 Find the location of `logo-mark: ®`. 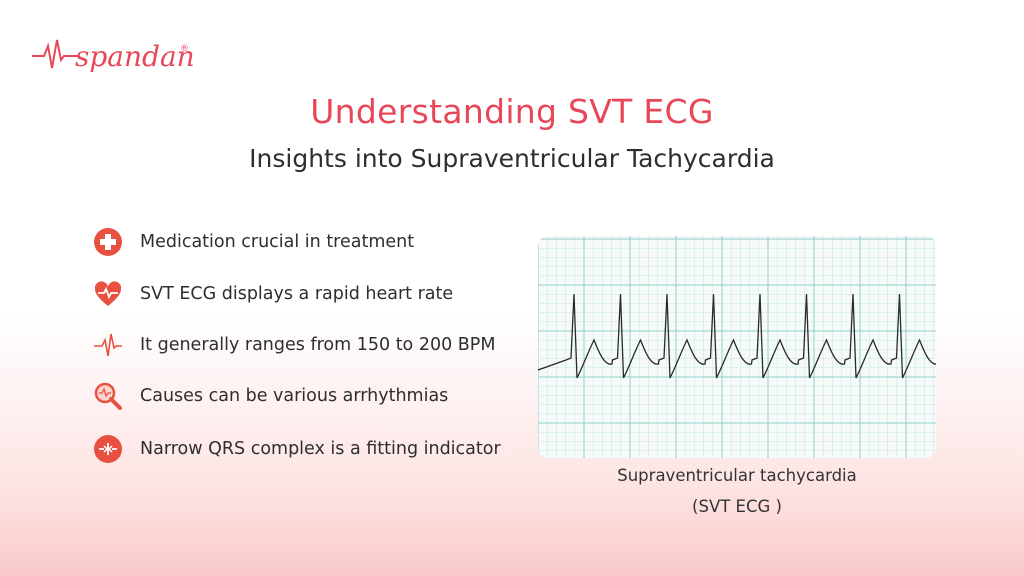

logo-mark: ® is located at coordinates (184, 49).